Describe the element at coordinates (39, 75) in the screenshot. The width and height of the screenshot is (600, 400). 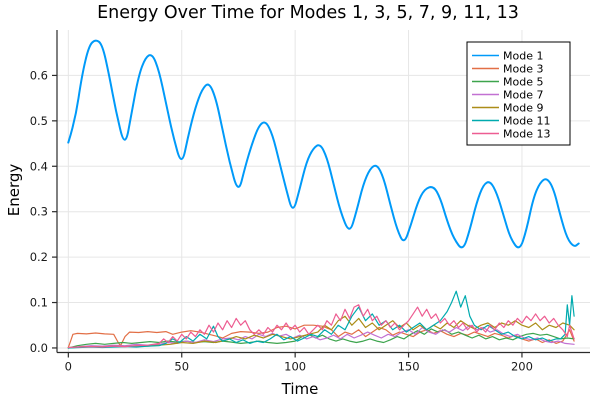
I see `y-tick-label: 0.6` at that location.